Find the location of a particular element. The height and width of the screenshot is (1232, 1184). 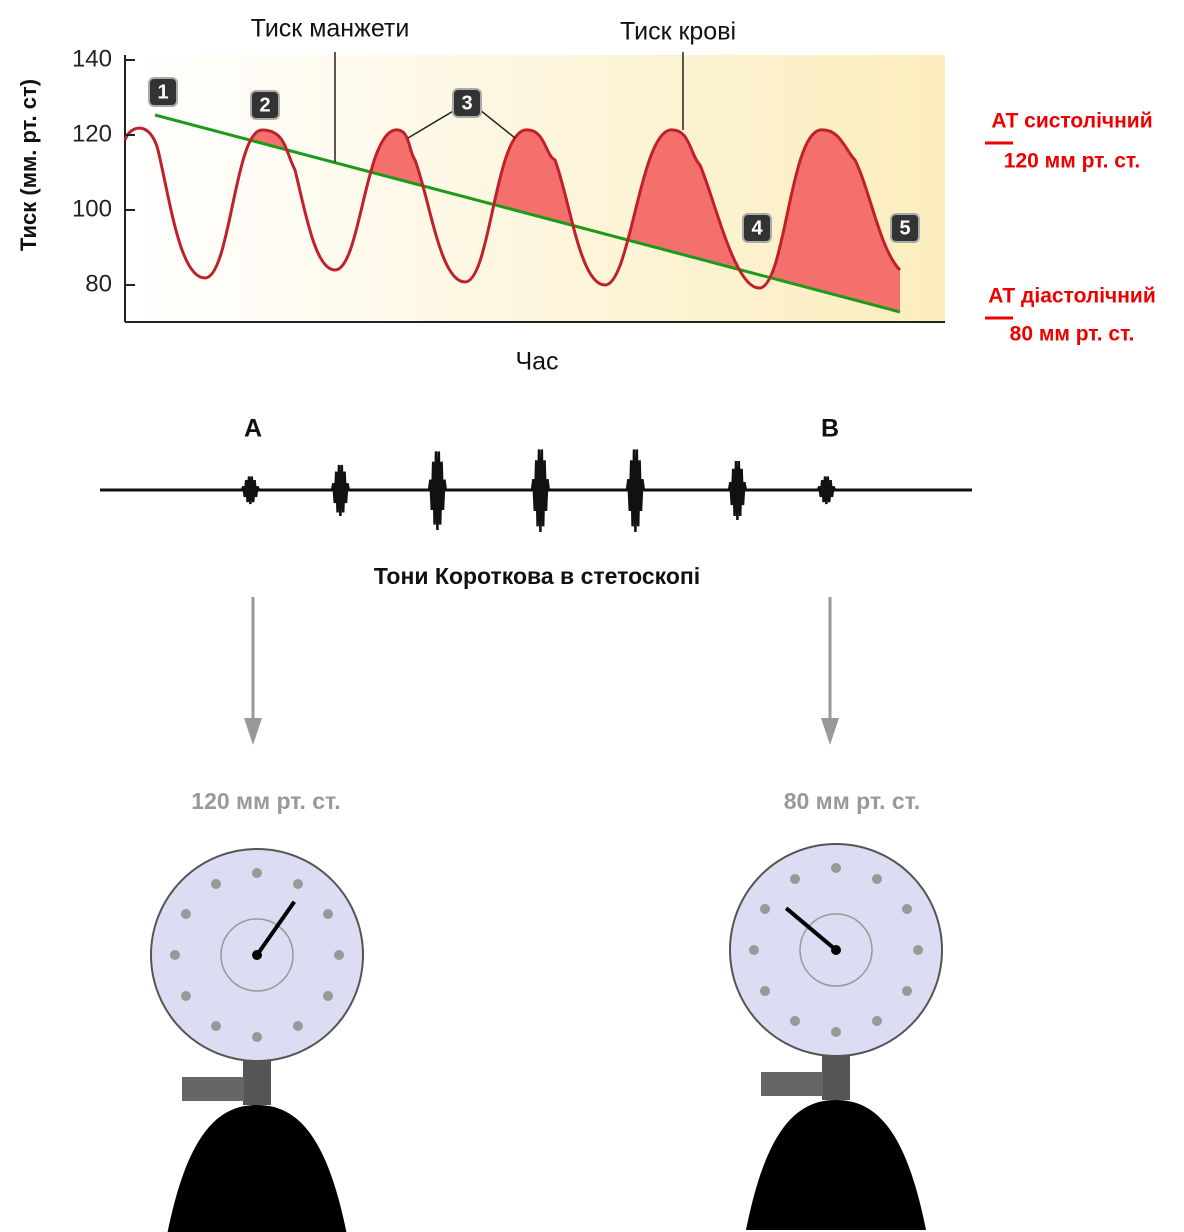

blood-pressure-wave is located at coordinates (512, 208).